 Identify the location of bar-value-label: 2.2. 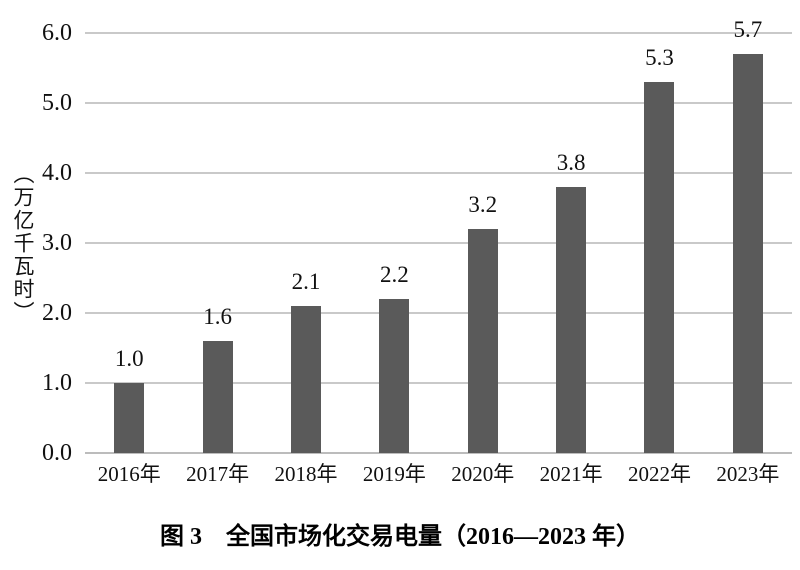
(394, 274).